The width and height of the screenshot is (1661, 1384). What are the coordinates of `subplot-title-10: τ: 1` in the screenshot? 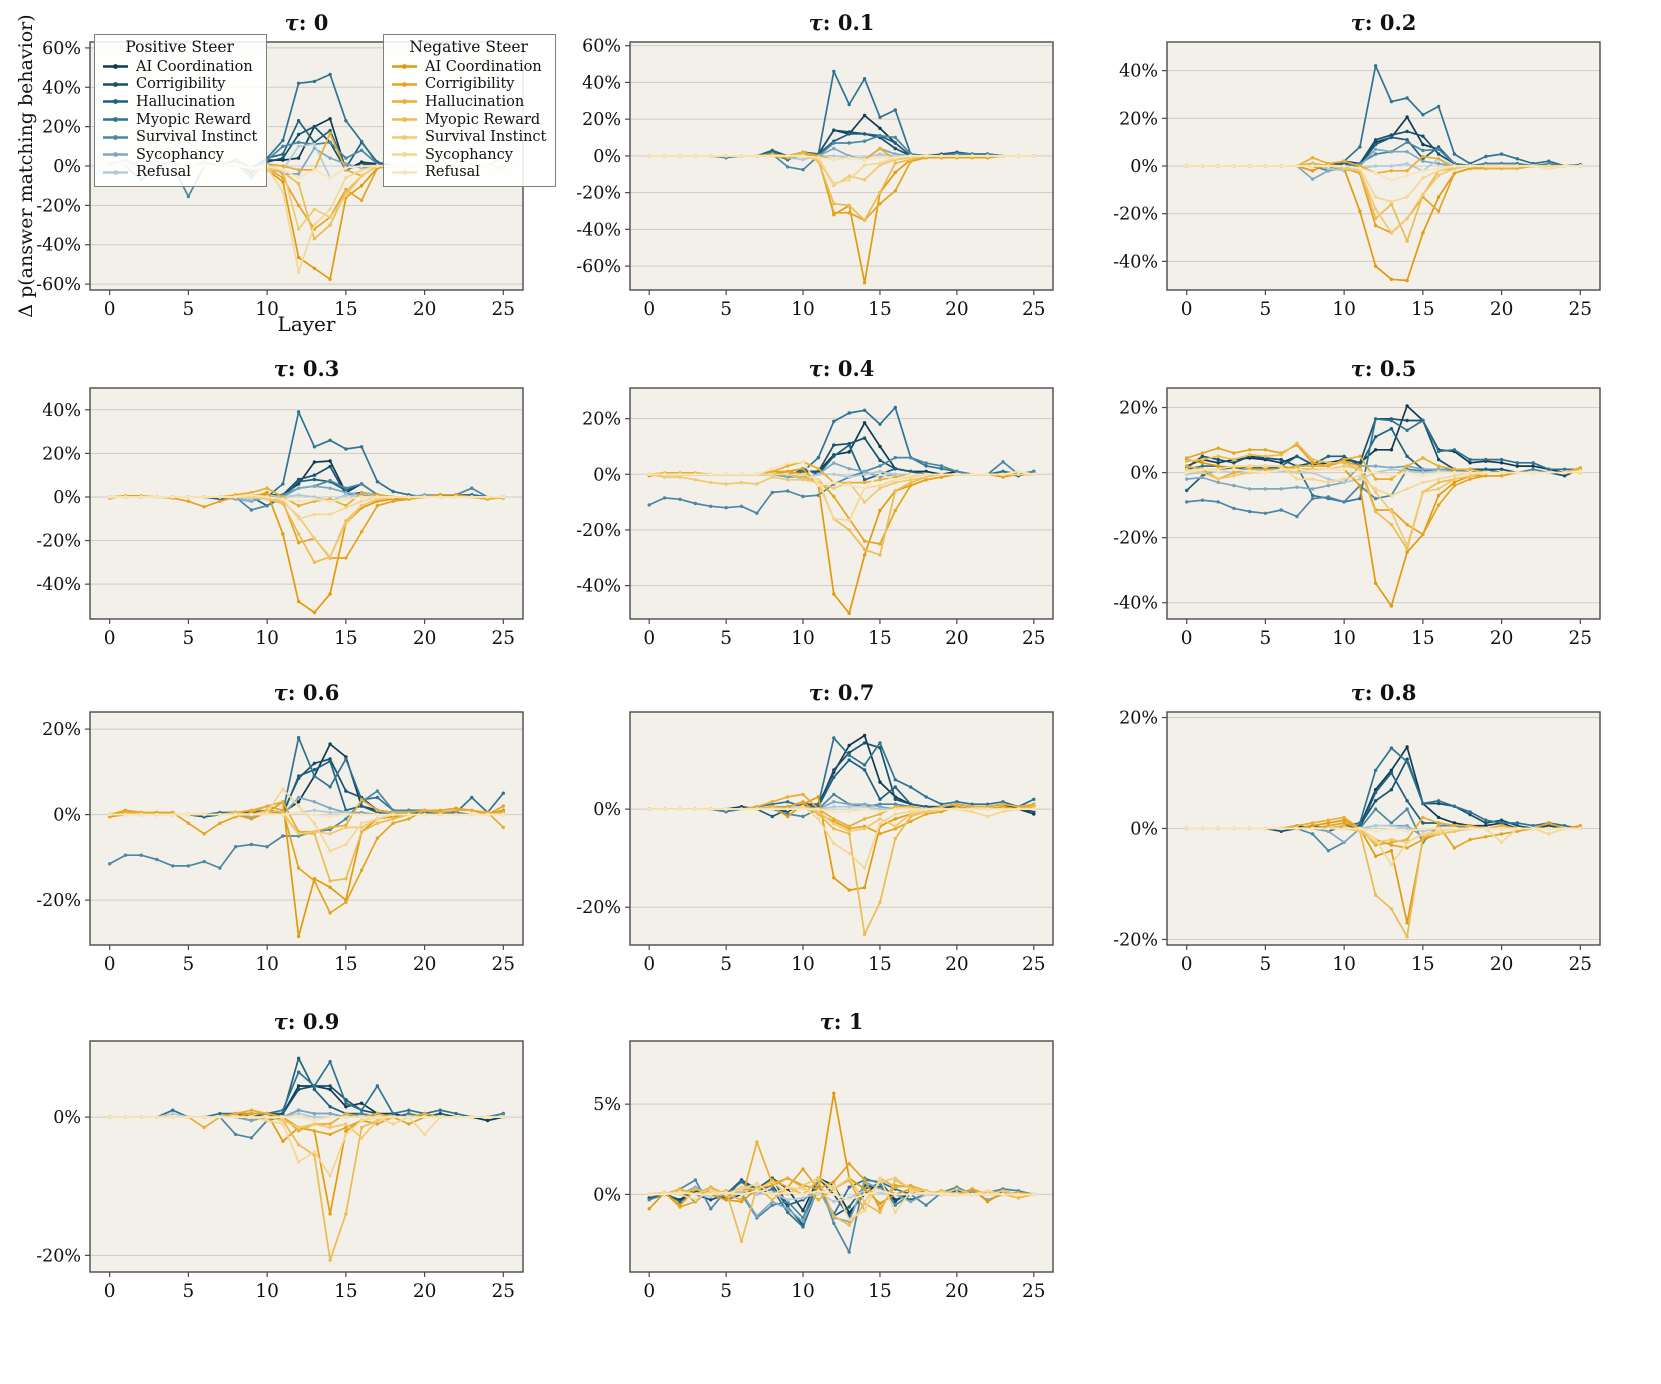 It's located at (841, 1021).